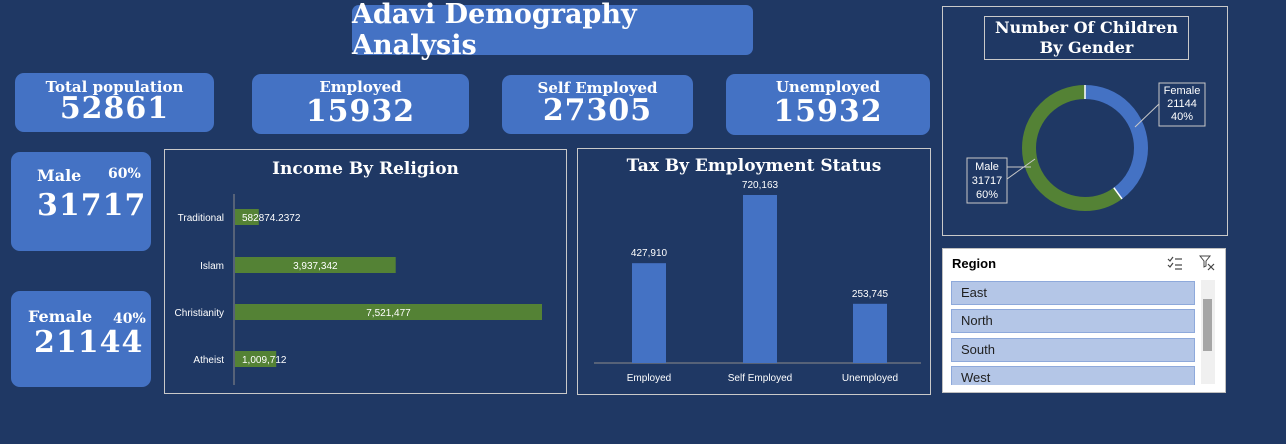 The image size is (1286, 444). What do you see at coordinates (1175, 263) in the screenshot?
I see `multi-select-icon` at bounding box center [1175, 263].